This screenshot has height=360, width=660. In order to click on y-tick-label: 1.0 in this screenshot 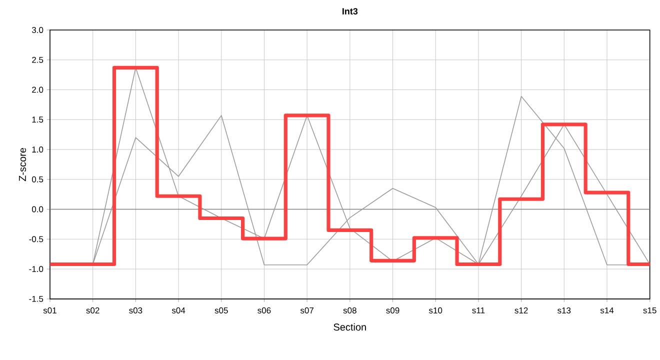, I will do `click(38, 149)`.